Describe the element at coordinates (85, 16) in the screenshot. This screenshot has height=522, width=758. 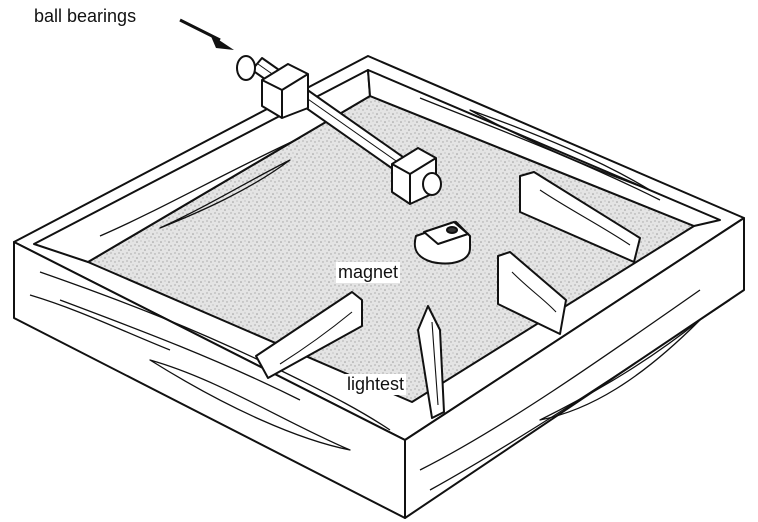
I see `ball-bearings-label: ball bearings` at that location.